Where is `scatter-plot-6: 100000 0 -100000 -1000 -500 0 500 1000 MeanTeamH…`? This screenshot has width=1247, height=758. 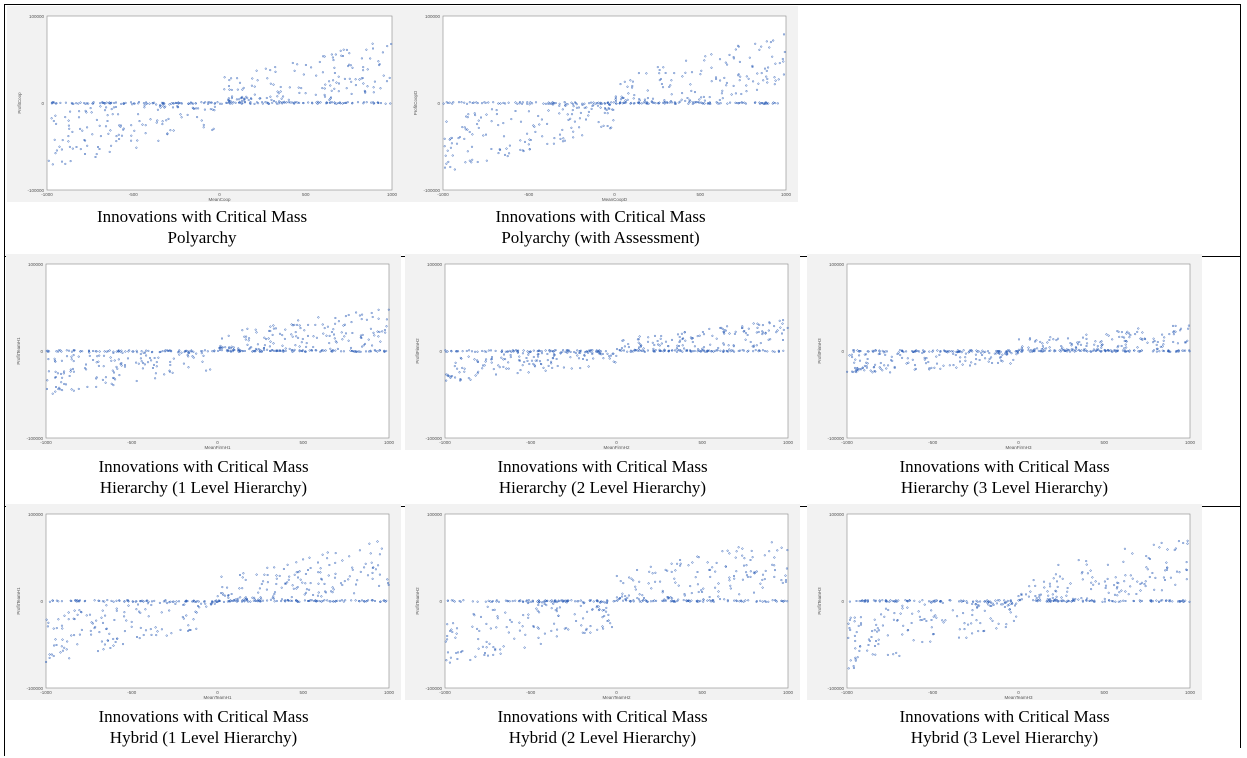
scatter-plot-6: 100000 0 -100000 -1000 -500 0 500 1000 MeanTeamH… is located at coordinates (203, 602).